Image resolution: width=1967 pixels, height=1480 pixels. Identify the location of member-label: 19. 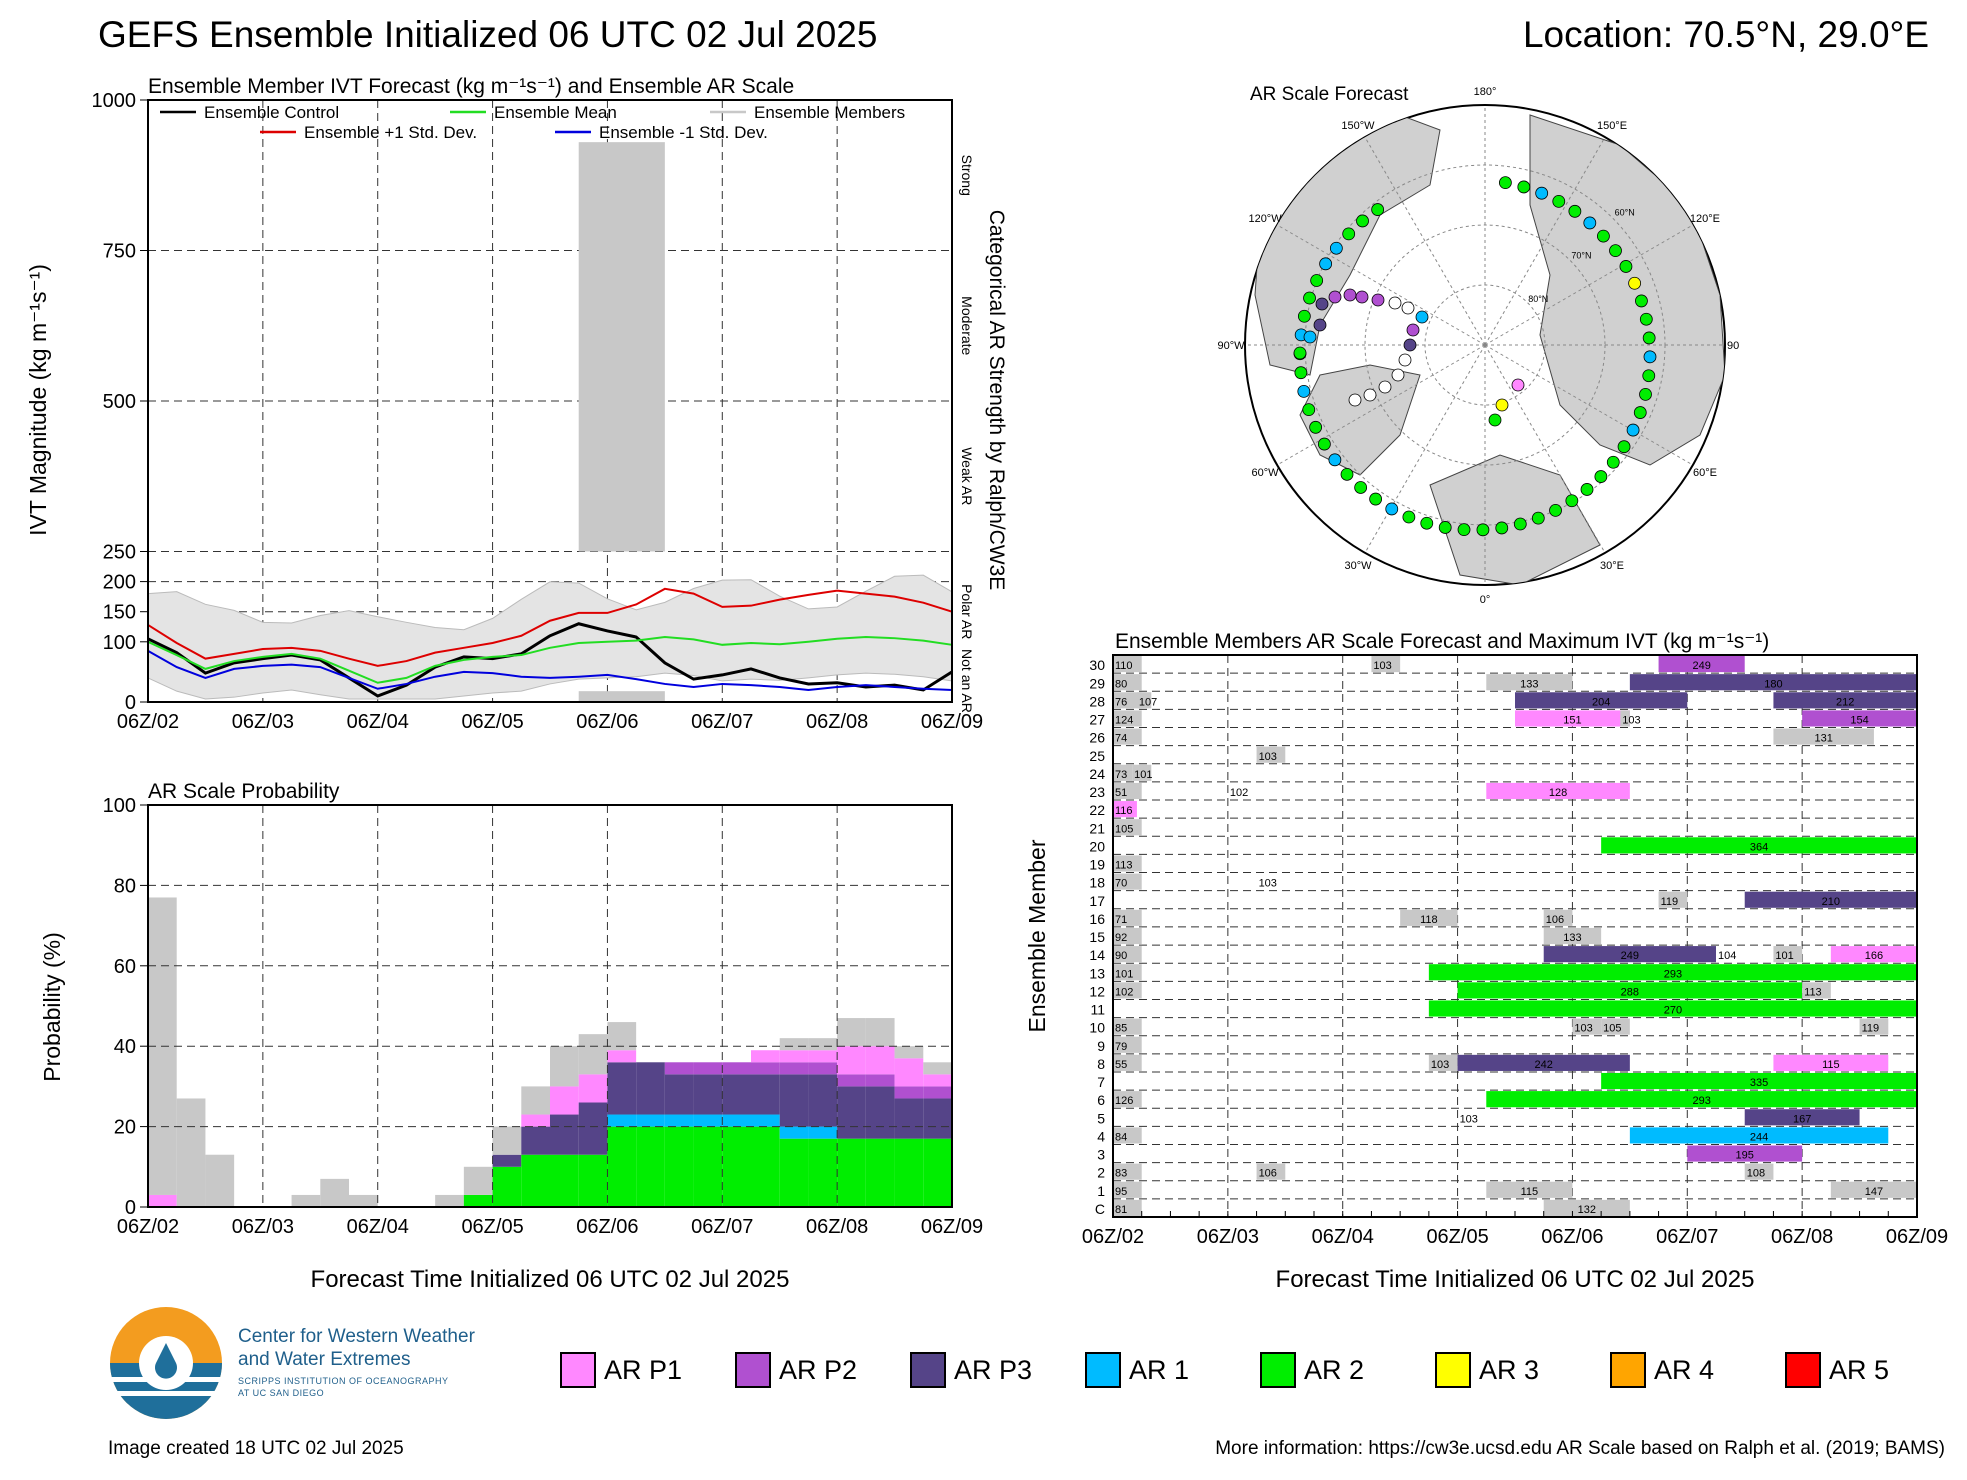
(1097, 865).